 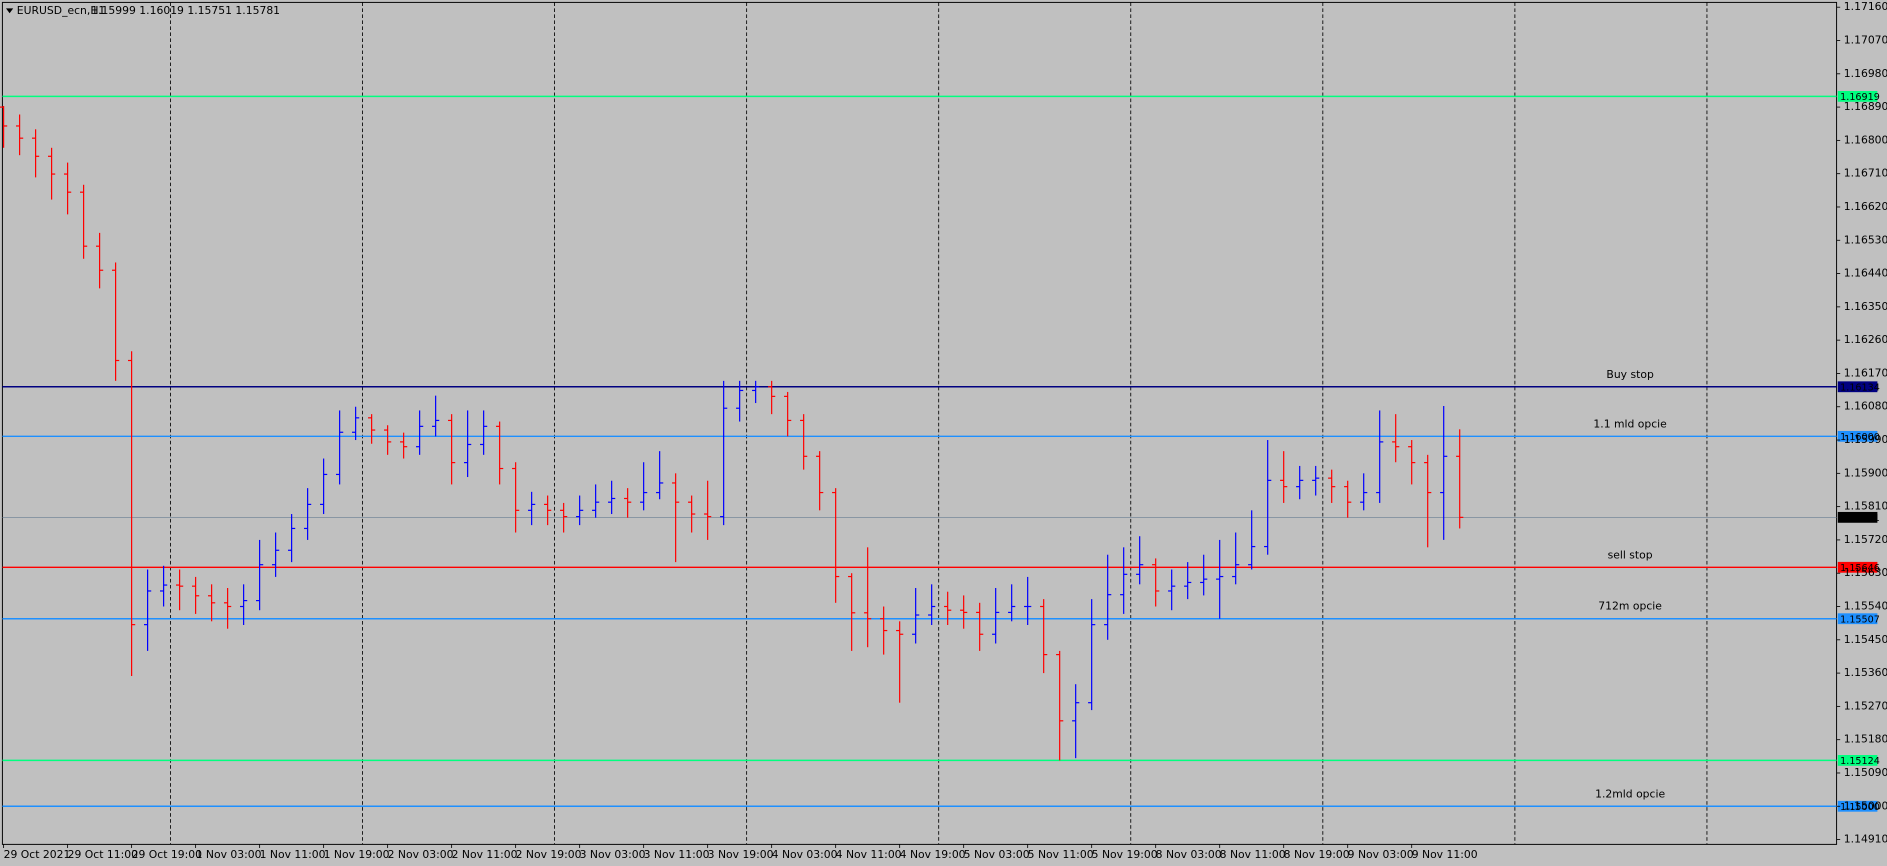 I want to click on x-tick-label: 2 Nov 11:00, so click(x=485, y=854).